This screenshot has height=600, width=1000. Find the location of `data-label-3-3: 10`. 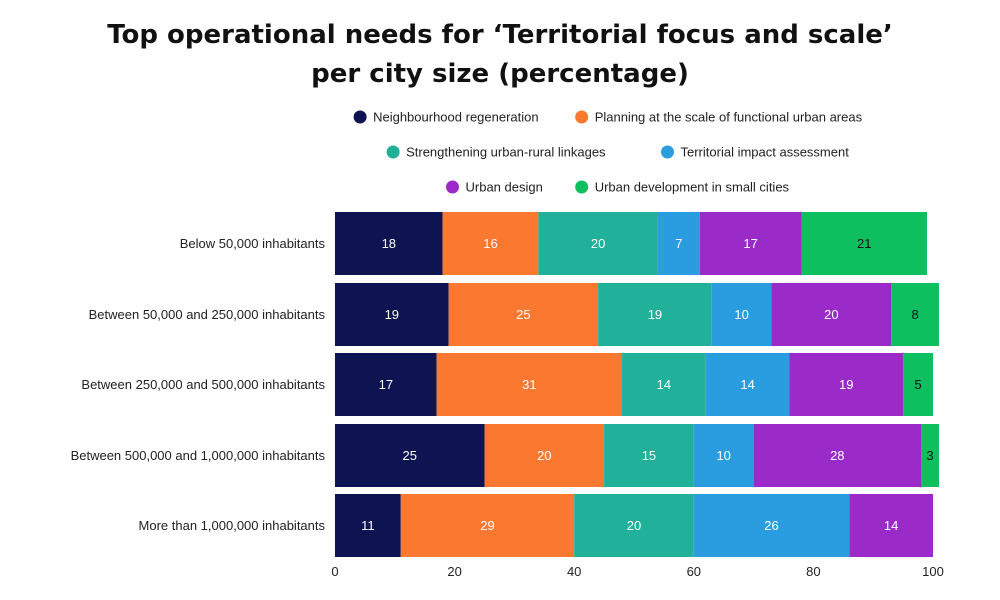

data-label-3-3: 10 is located at coordinates (723, 455).